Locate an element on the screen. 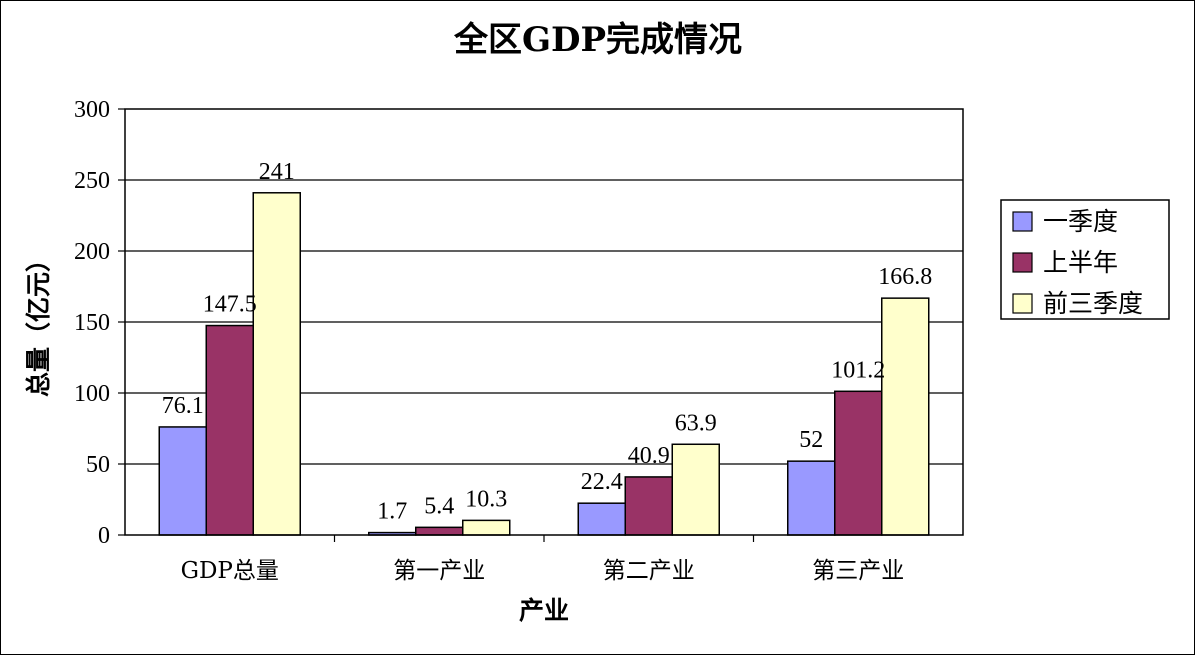  legend-label-0: 一季度 is located at coordinates (1080, 221).